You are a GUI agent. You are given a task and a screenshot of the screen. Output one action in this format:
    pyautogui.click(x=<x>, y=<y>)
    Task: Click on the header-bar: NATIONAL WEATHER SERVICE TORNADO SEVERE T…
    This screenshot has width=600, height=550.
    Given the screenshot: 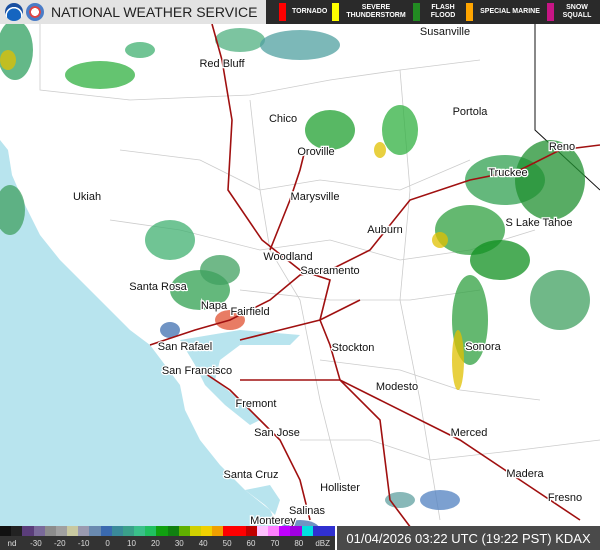 What is the action you would take?
    pyautogui.click(x=300, y=12)
    